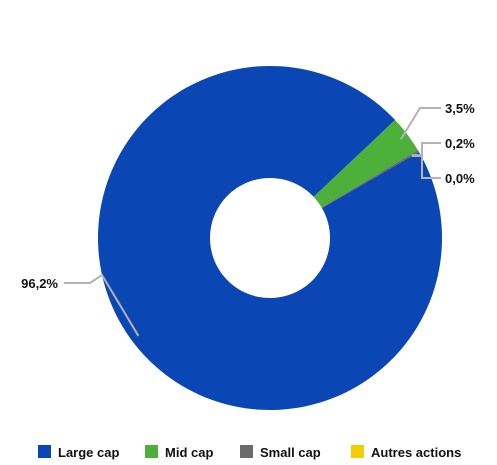 This screenshot has width=497, height=465. I want to click on legend-swatch-small-cap, so click(246, 451).